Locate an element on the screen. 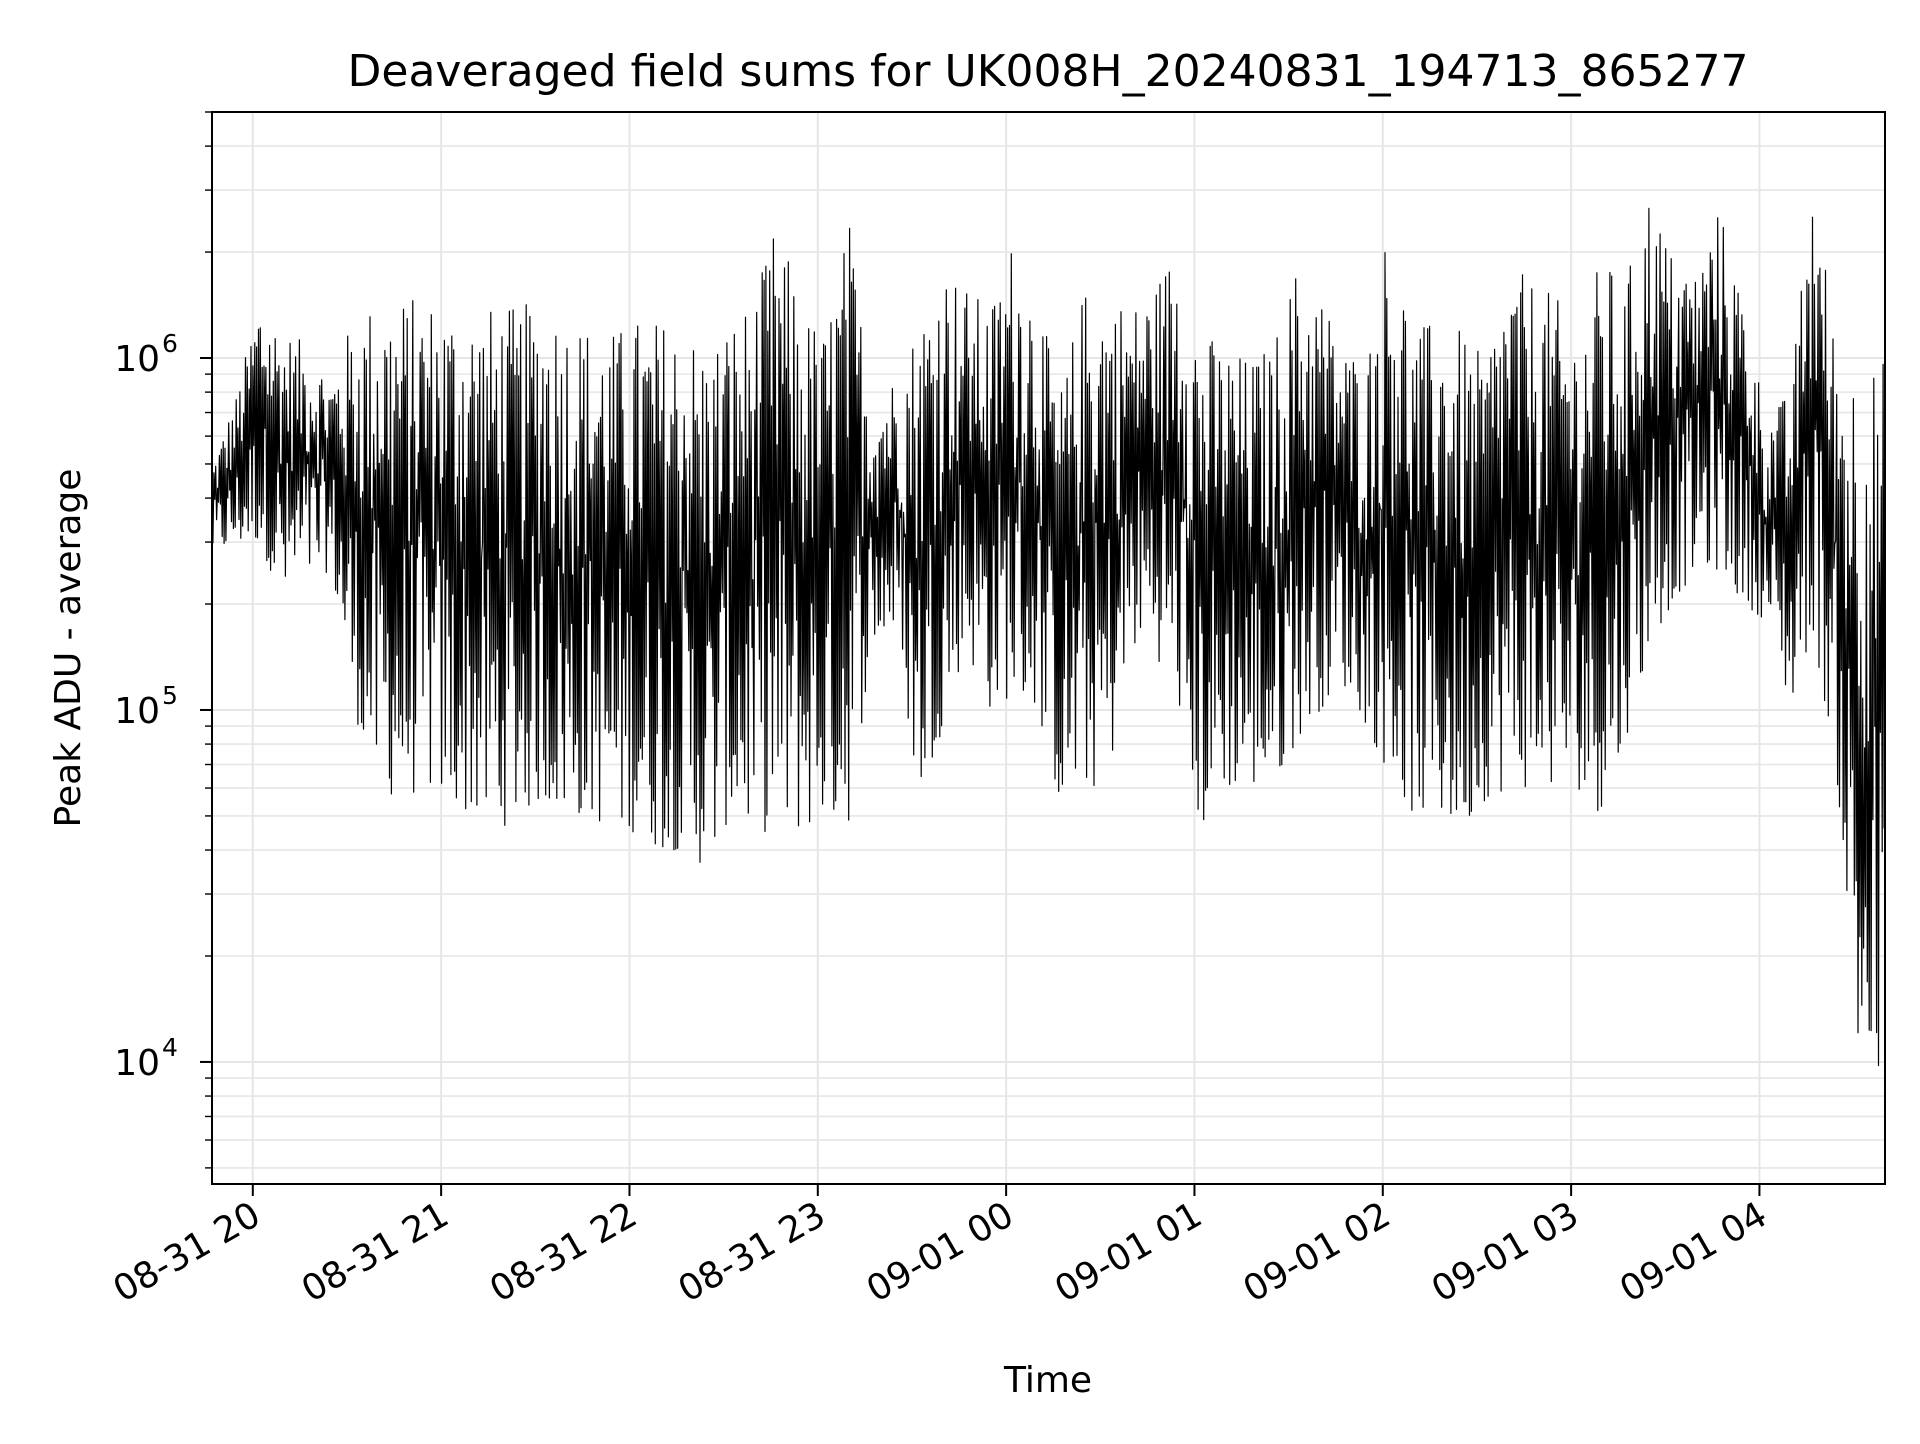  y-tick-label: 10 6 is located at coordinates (146, 354).